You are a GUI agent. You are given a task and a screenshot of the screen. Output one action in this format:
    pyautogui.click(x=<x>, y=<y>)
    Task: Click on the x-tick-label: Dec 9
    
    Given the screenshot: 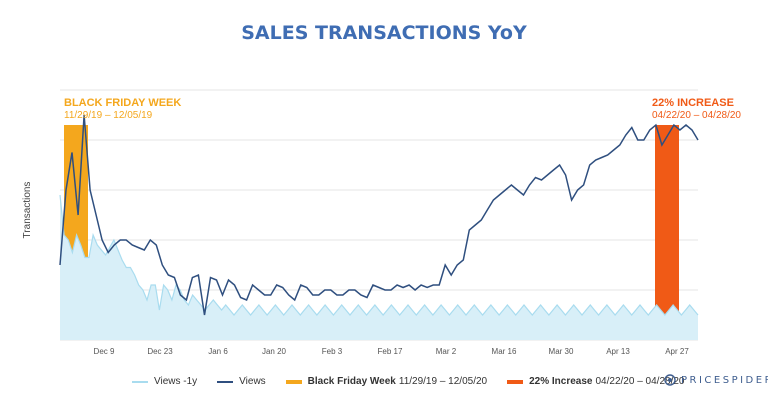 What is the action you would take?
    pyautogui.click(x=104, y=351)
    